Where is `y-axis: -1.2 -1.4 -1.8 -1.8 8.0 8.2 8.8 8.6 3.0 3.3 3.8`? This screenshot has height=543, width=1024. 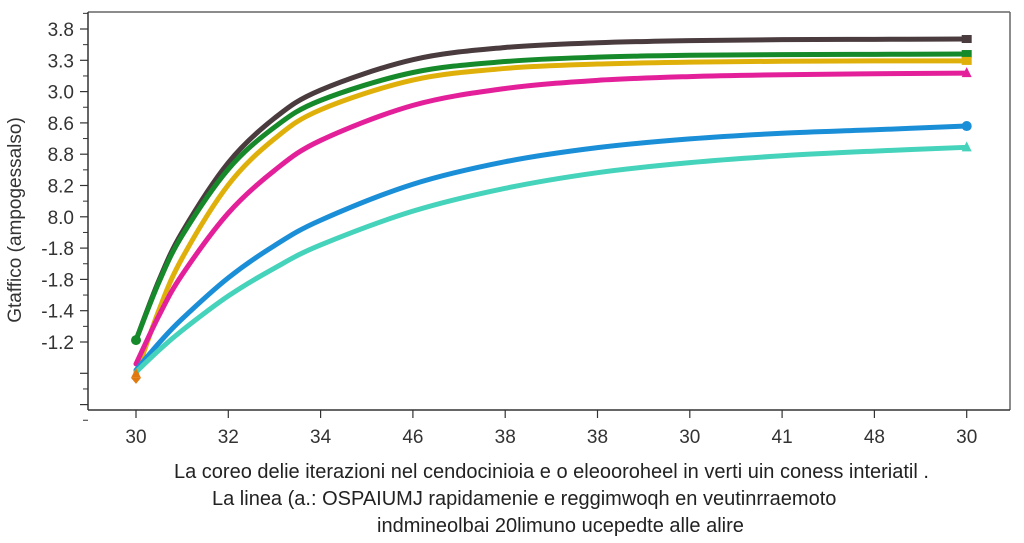 y-axis: -1.2 -1.4 -1.8 -1.8 8.0 8.2 8.8 8.6 3.0 3.3 3.8 is located at coordinates (64, 216).